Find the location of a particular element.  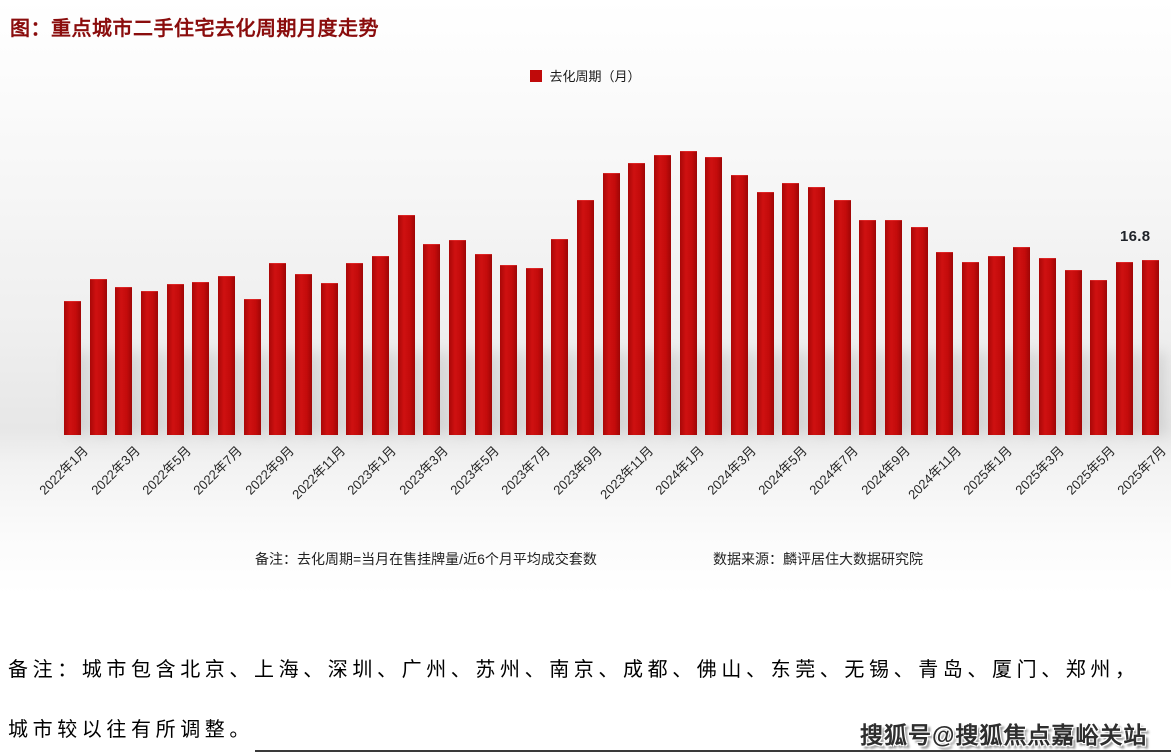

legend-color-swatch is located at coordinates (536, 75).